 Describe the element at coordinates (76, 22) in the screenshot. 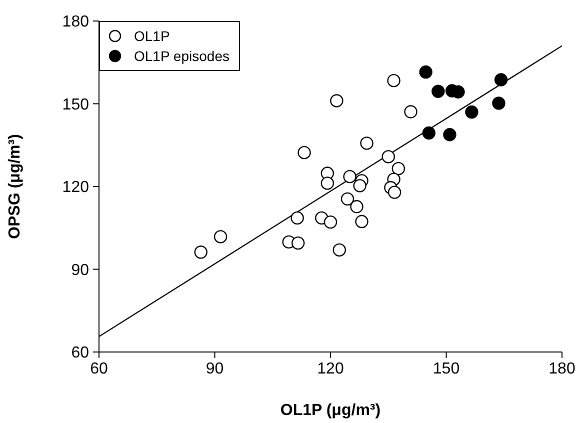

I see `y-tick-label: 180` at that location.